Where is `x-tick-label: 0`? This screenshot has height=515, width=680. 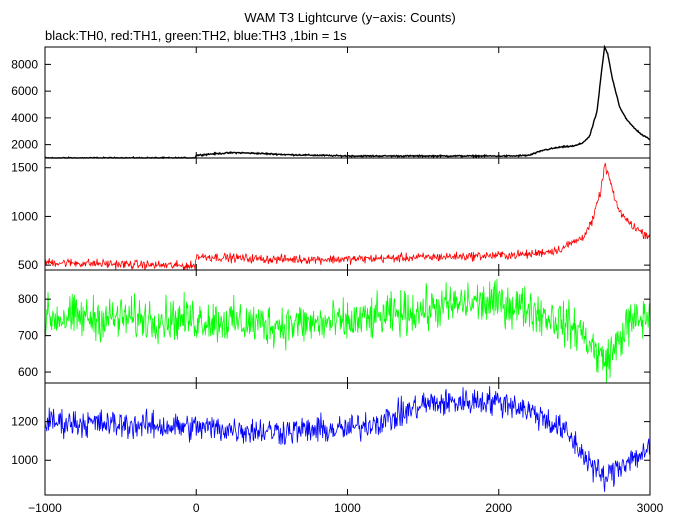
x-tick-label: 0 is located at coordinates (196, 508).